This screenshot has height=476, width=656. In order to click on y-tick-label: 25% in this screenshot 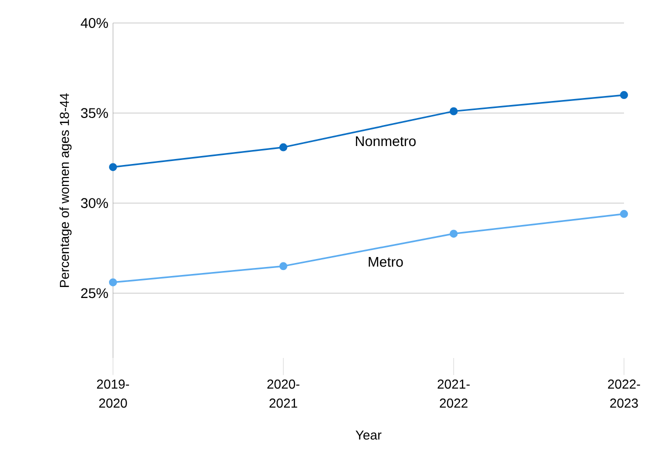, I will do `click(94, 293)`.